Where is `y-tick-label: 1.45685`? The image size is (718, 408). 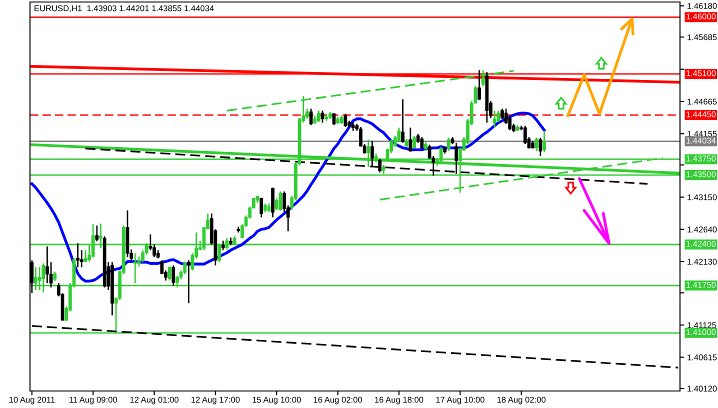 y-tick-label: 1.45685 is located at coordinates (702, 37).